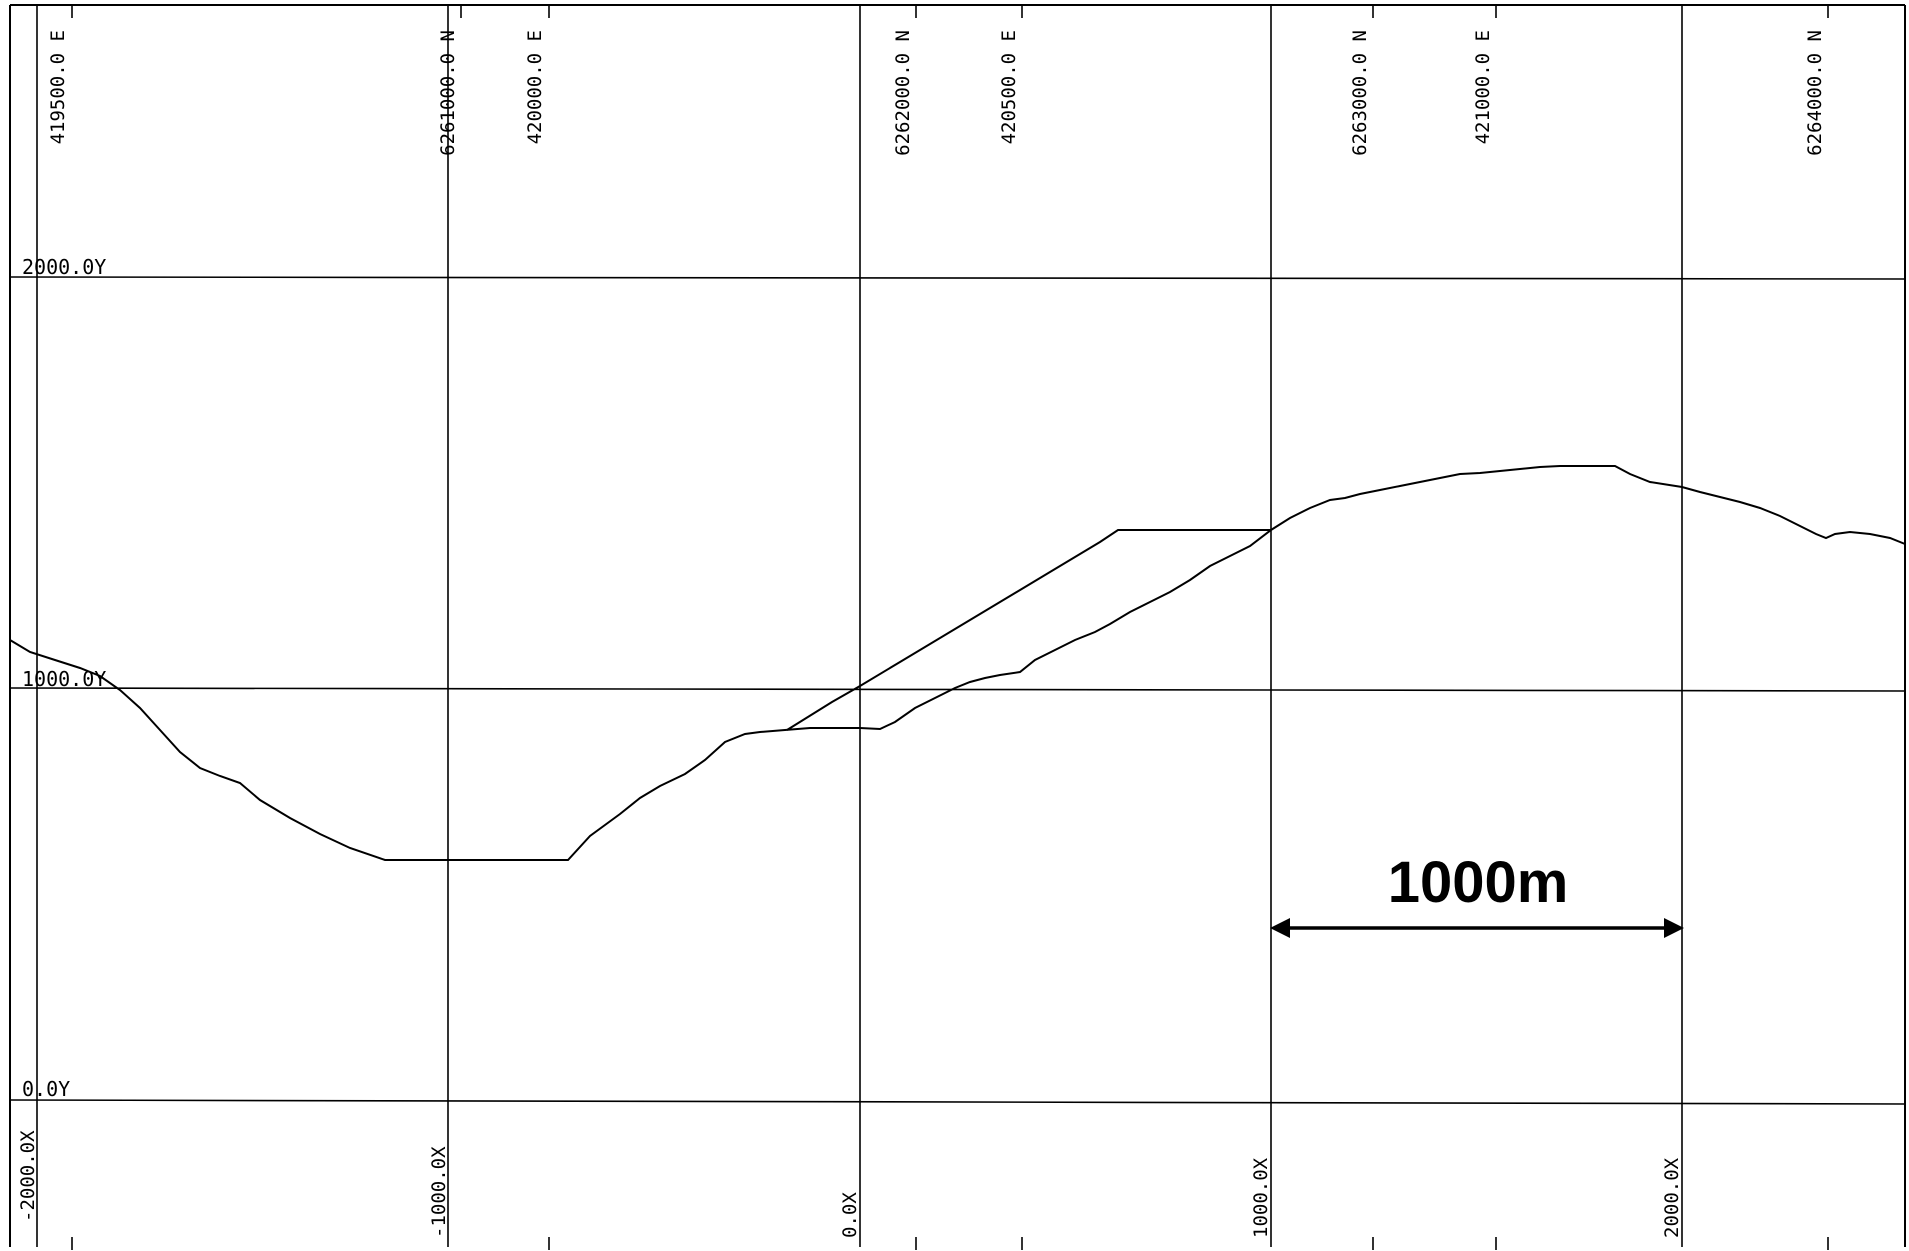 The height and width of the screenshot is (1251, 1909). What do you see at coordinates (903, 93) in the screenshot?
I see `label-northing-6262000: 6262000.0 N` at bounding box center [903, 93].